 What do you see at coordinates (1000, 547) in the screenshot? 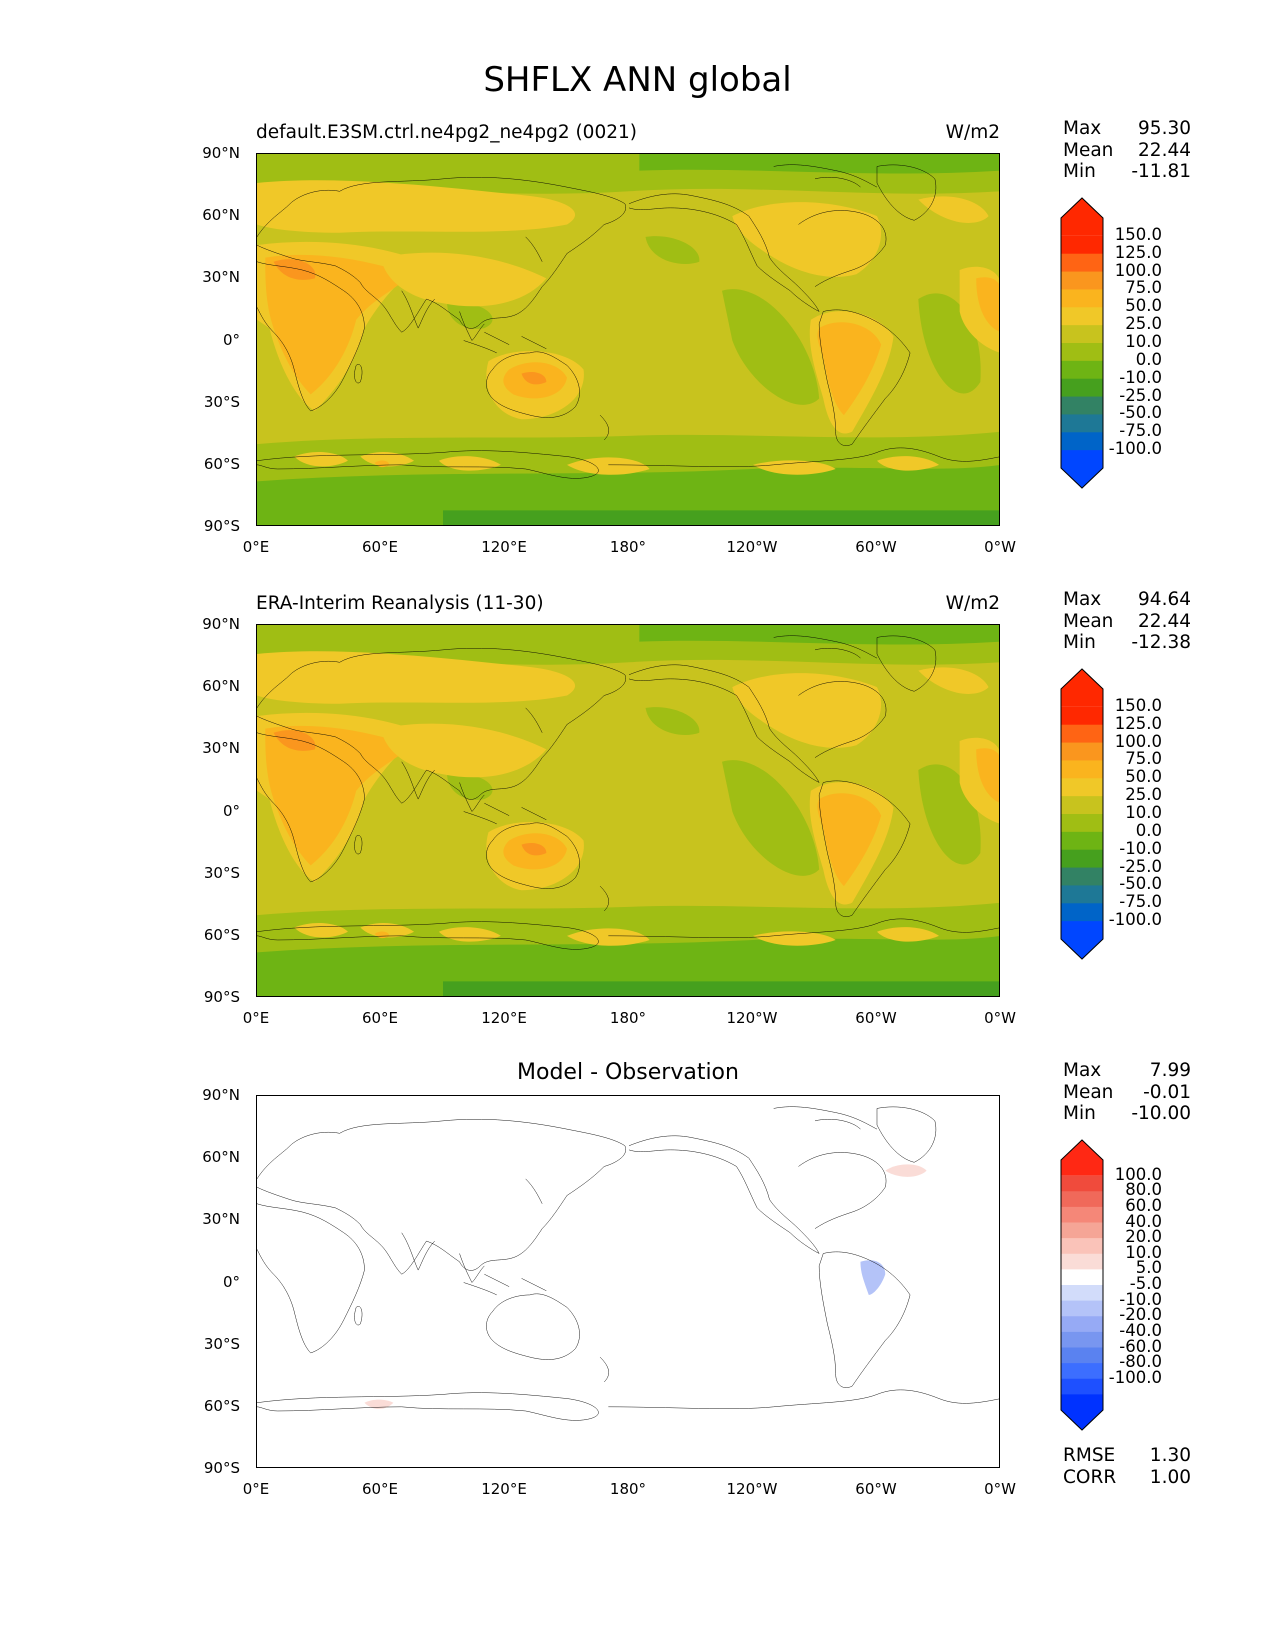
I see `lon-tick-label: 0°W` at bounding box center [1000, 547].